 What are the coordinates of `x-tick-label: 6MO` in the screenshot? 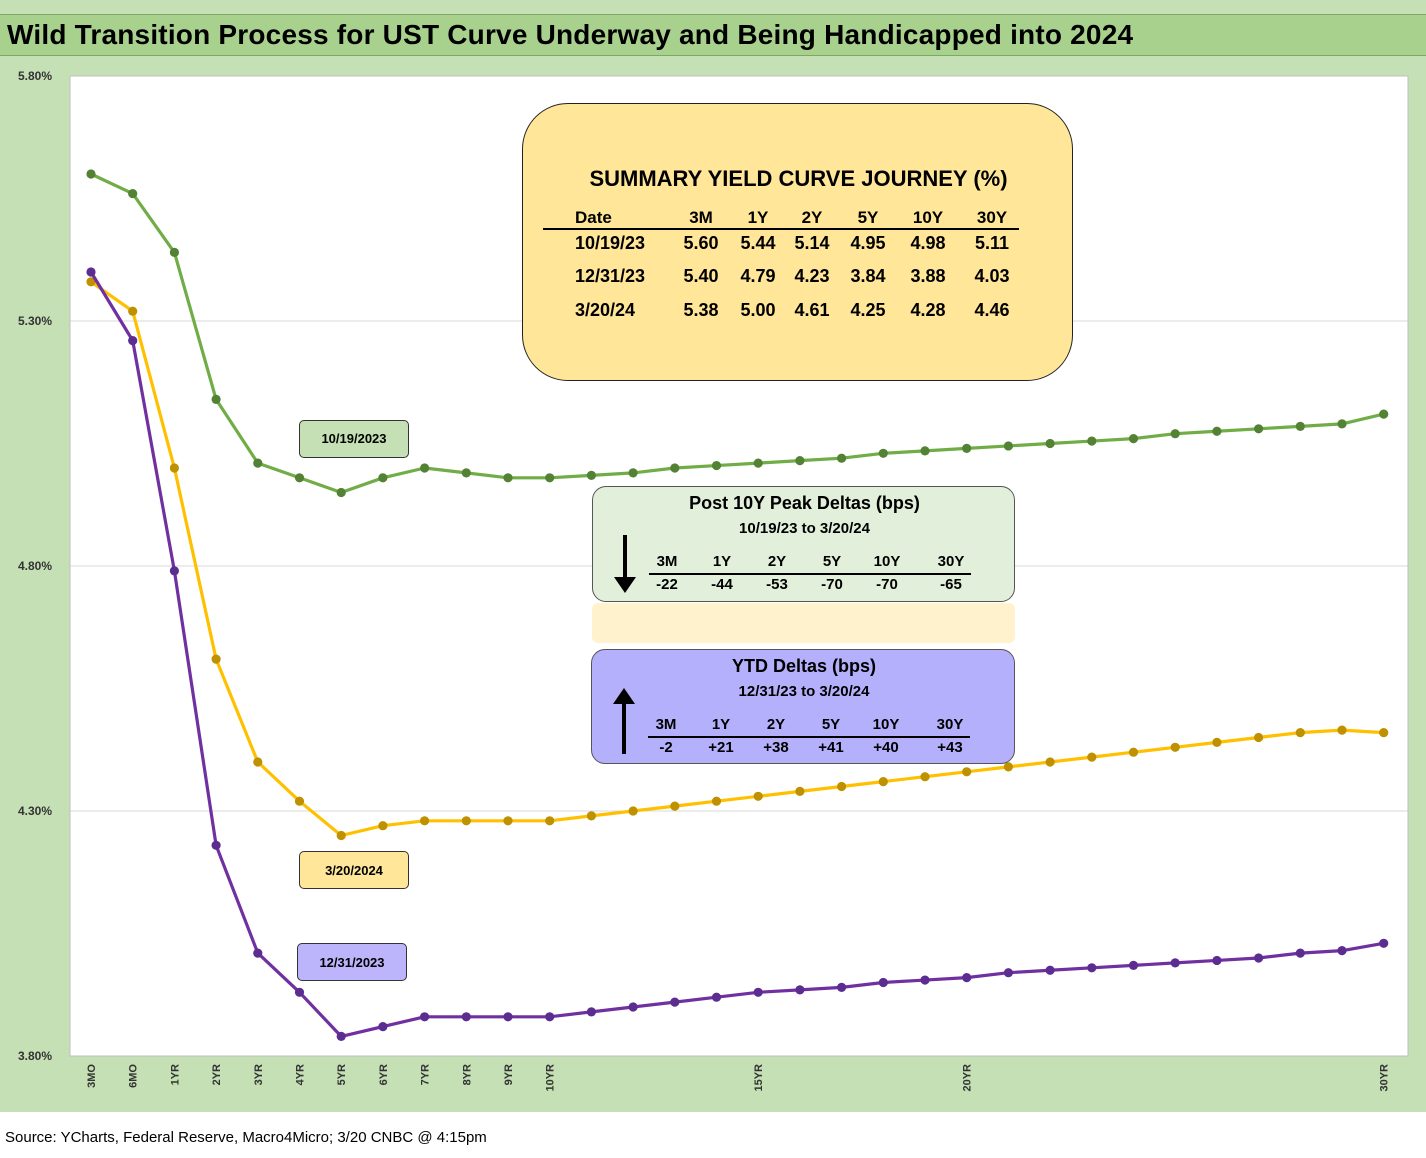 It's located at (134, 1076).